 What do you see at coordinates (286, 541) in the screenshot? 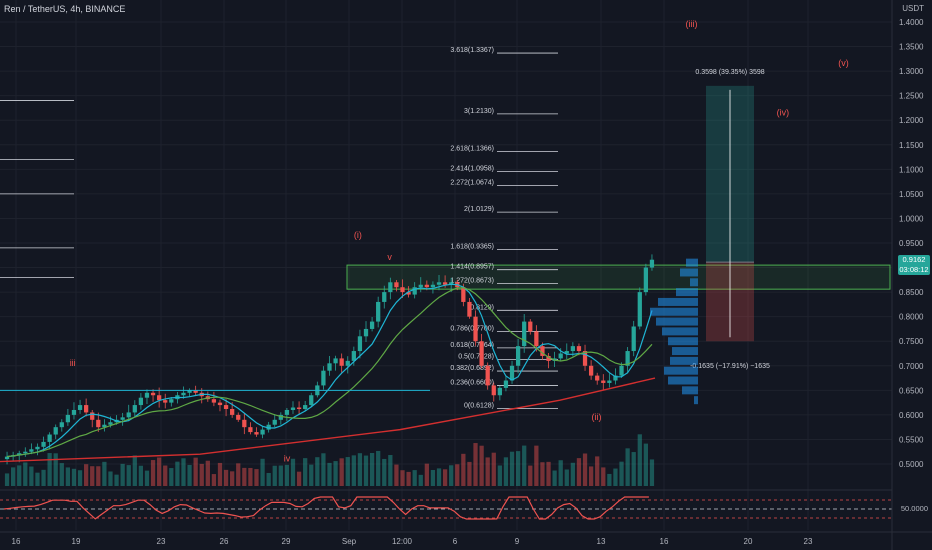
I see `time-tick: 29` at bounding box center [286, 541].